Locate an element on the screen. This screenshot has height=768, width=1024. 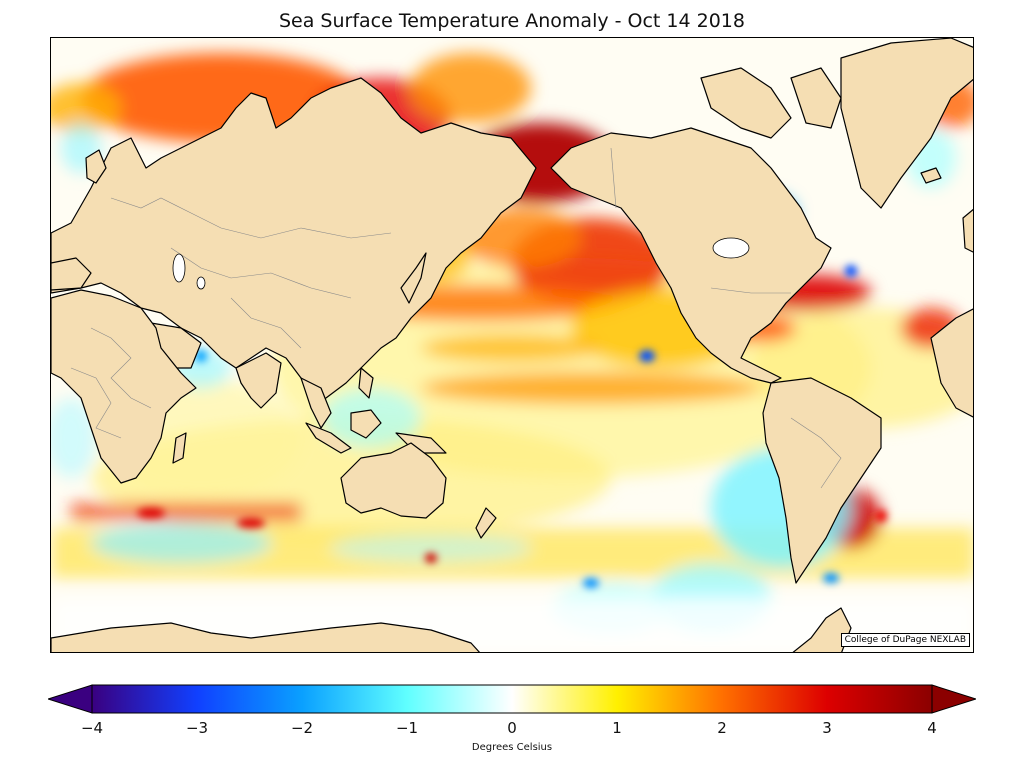
land-britain is located at coordinates (96, 166).